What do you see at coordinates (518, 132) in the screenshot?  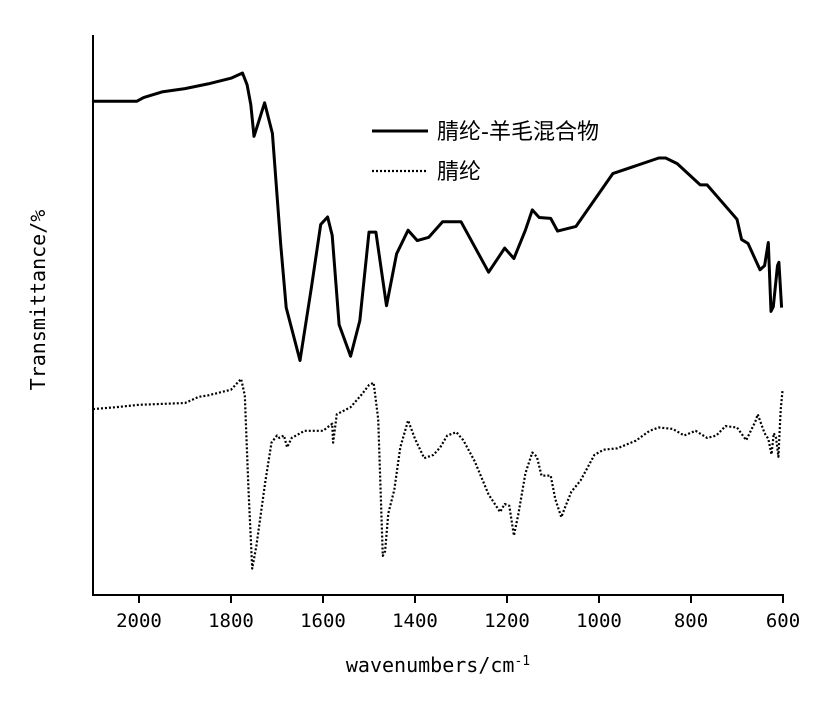 I see `legend-label-blend: 腈纶-羊毛混合物` at bounding box center [518, 132].